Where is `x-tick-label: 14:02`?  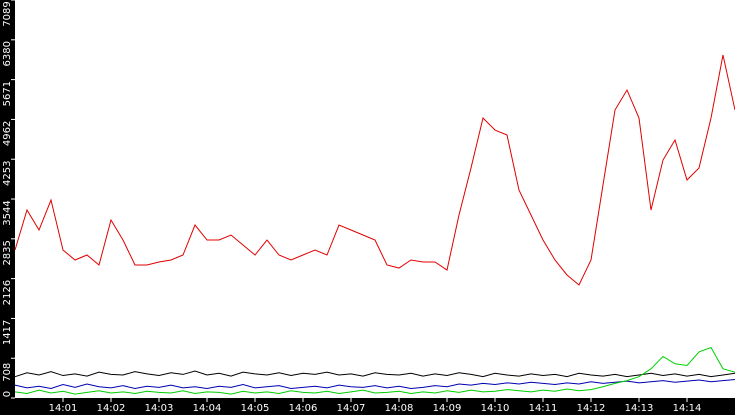
x-tick-label: 14:02 is located at coordinates (111, 408).